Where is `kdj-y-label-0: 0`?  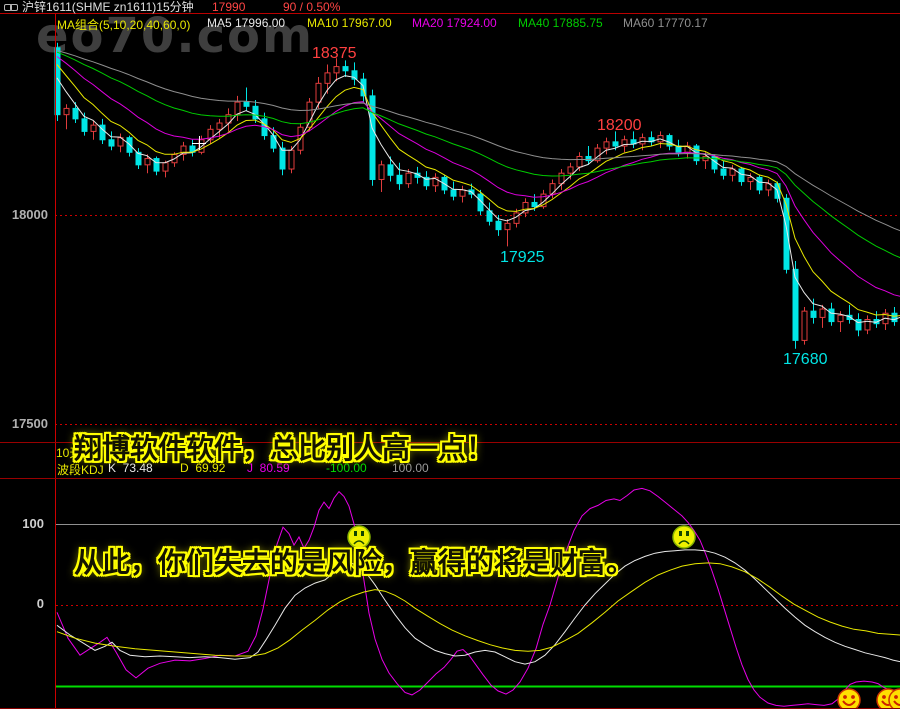 kdj-y-label-0: 0 is located at coordinates (40, 603).